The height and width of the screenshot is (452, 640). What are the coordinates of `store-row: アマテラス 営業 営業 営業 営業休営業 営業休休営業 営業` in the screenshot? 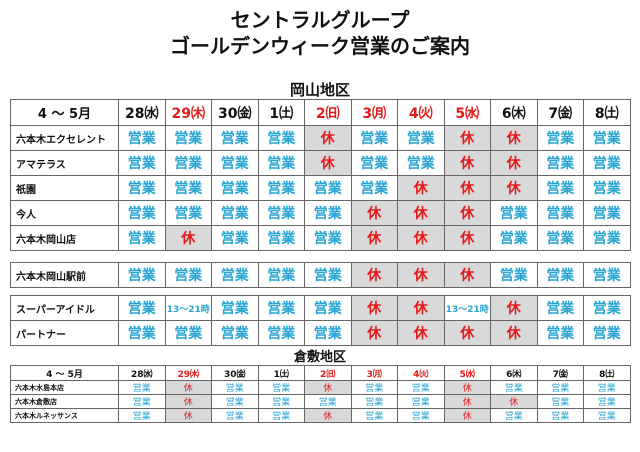 It's located at (320, 163).